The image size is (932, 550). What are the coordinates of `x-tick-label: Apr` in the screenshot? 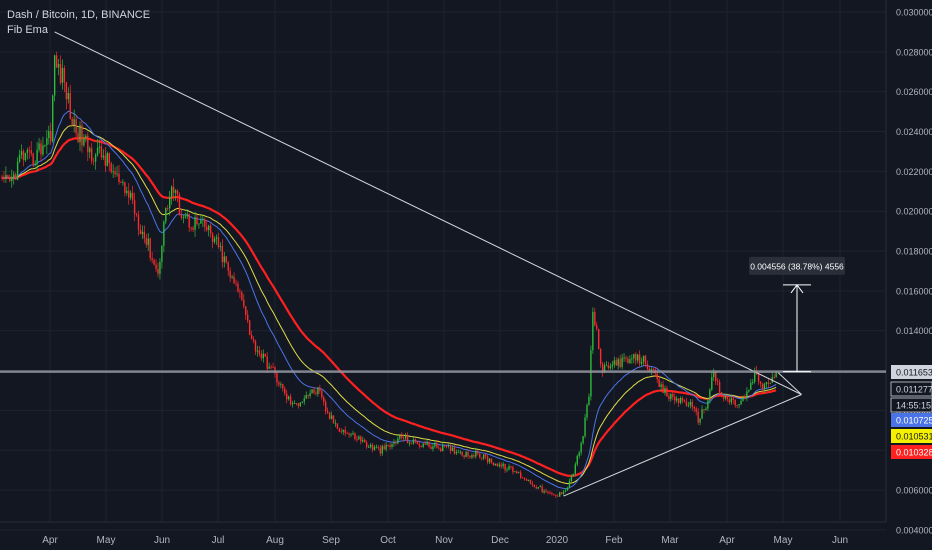 It's located at (727, 540).